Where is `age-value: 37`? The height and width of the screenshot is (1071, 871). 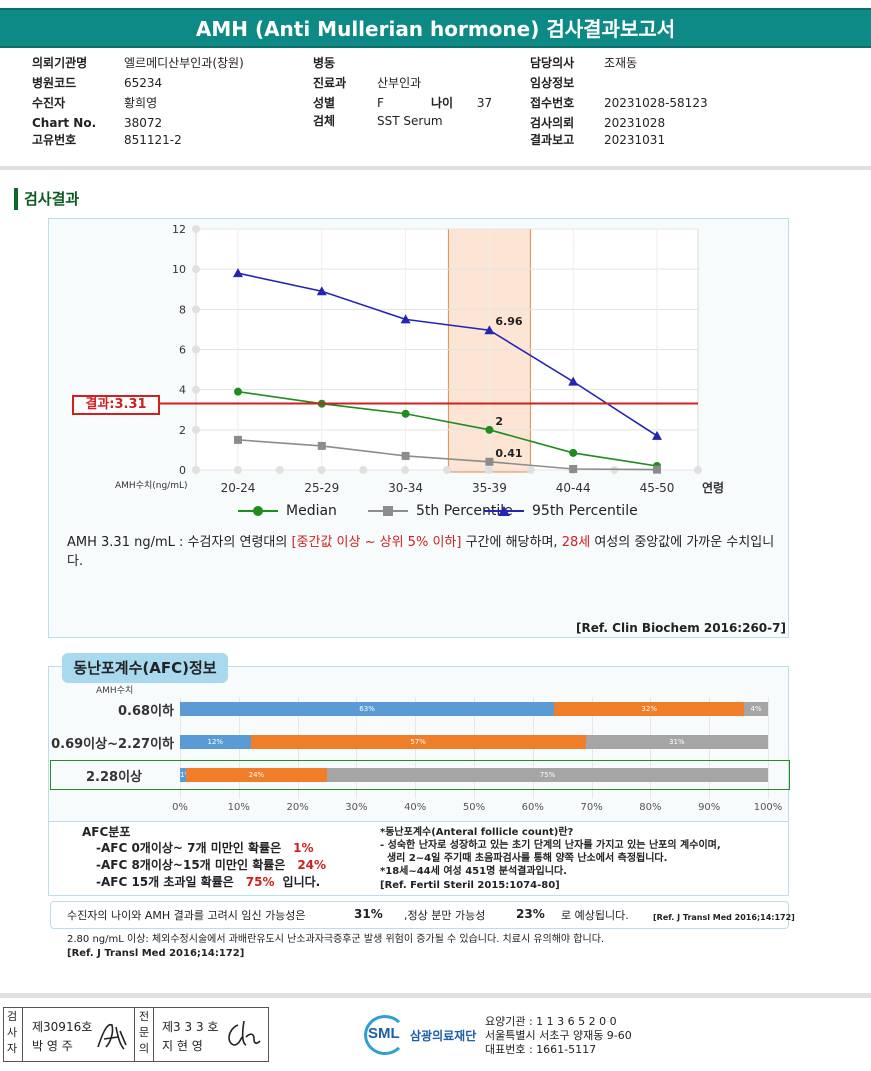 age-value: 37 is located at coordinates (484, 103).